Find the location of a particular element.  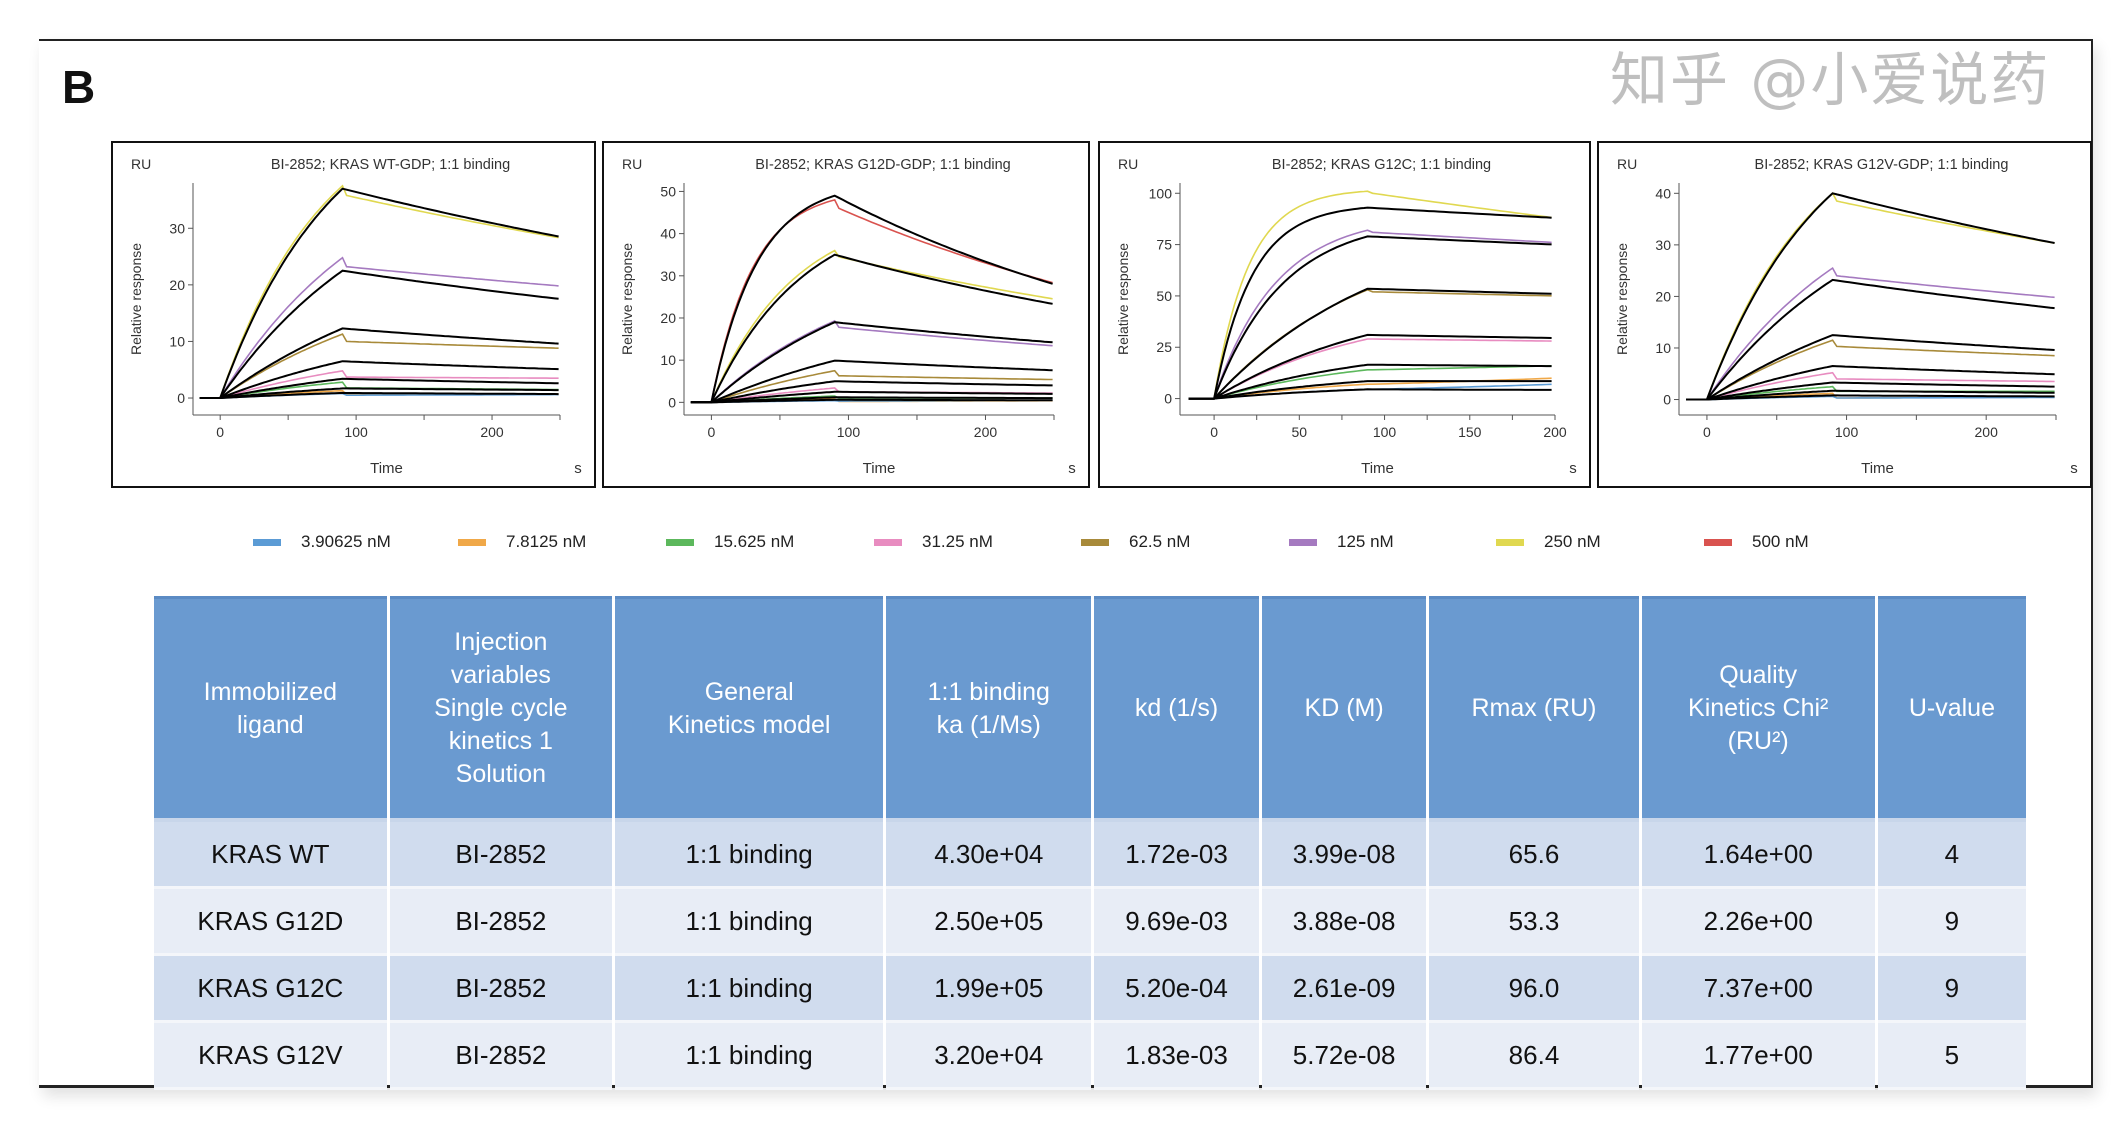

measured-curve-31-25-nM is located at coordinates (379, 384).